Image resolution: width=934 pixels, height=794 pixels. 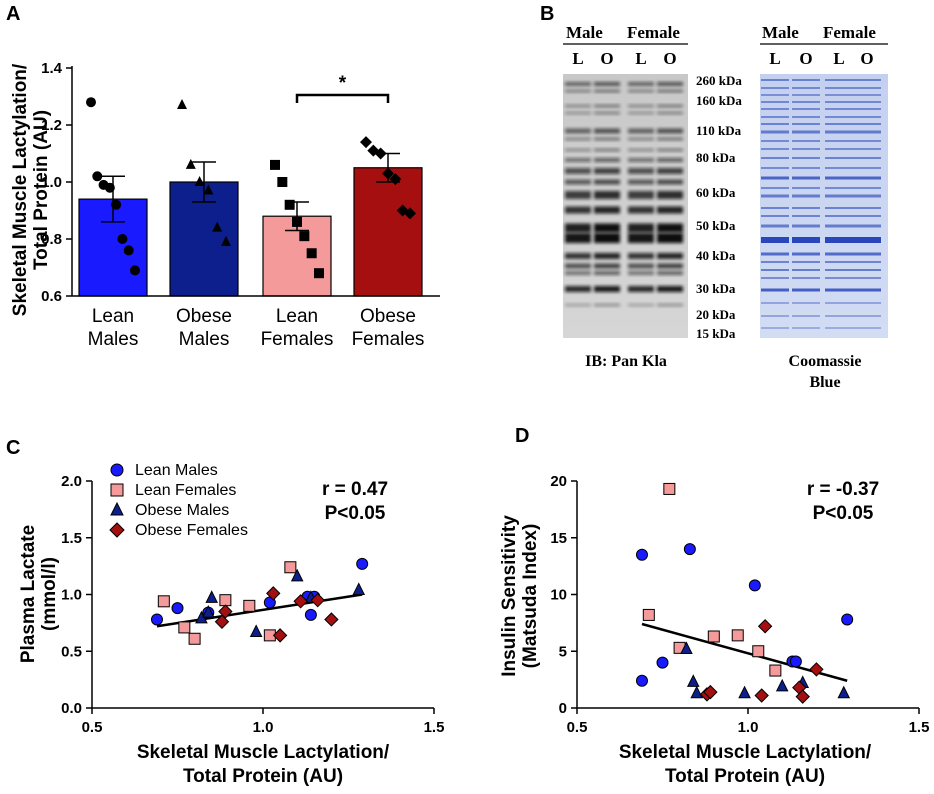 I want to click on blot-right-lane-4: O, so click(x=866, y=58).